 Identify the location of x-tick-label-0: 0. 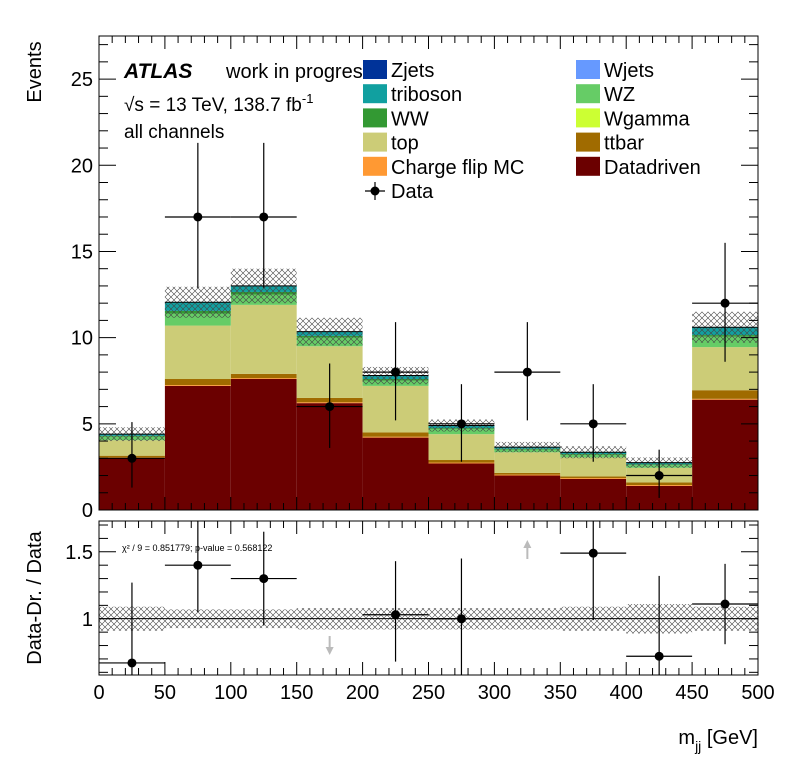
(98, 693).